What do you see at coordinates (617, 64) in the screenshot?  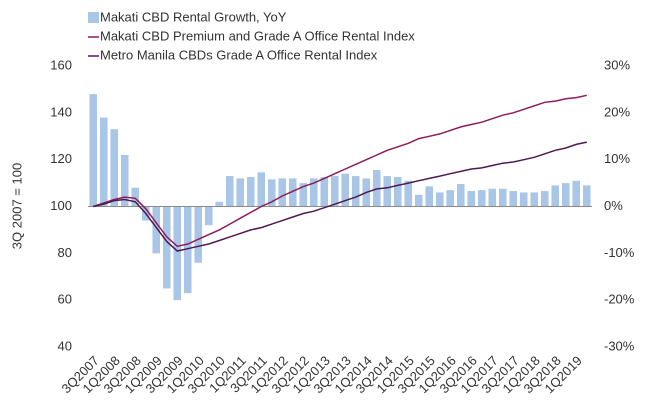 I see `y2-tick-label: 30%` at bounding box center [617, 64].